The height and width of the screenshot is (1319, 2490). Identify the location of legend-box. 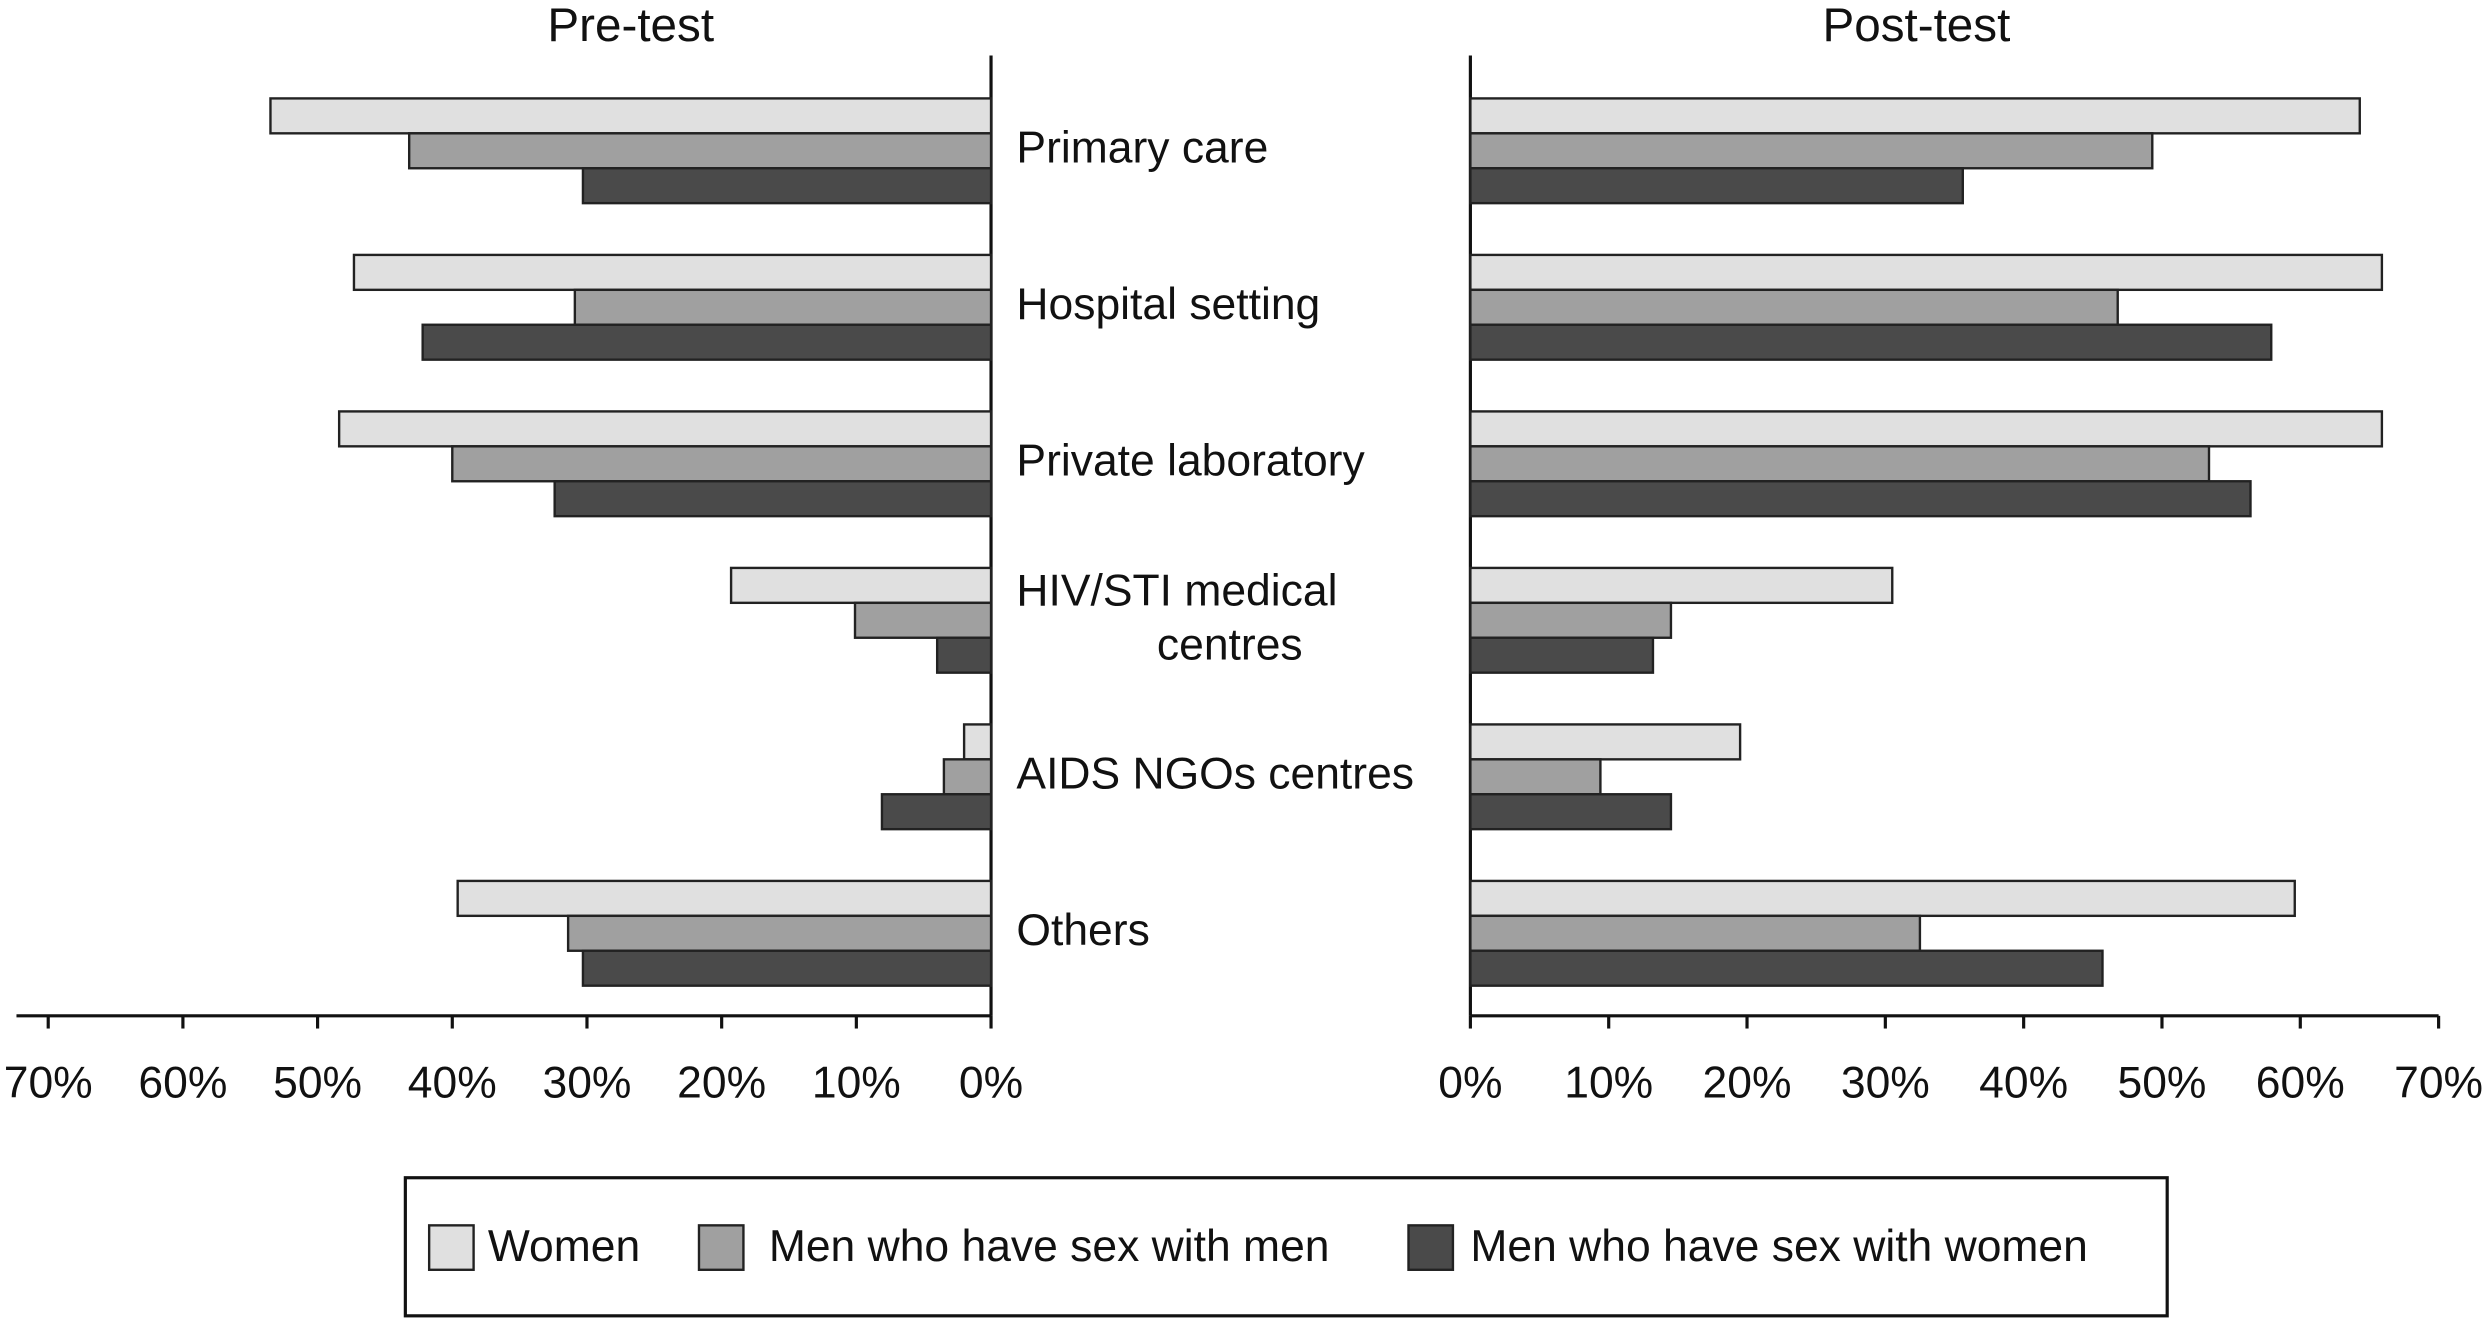
(1286, 1247).